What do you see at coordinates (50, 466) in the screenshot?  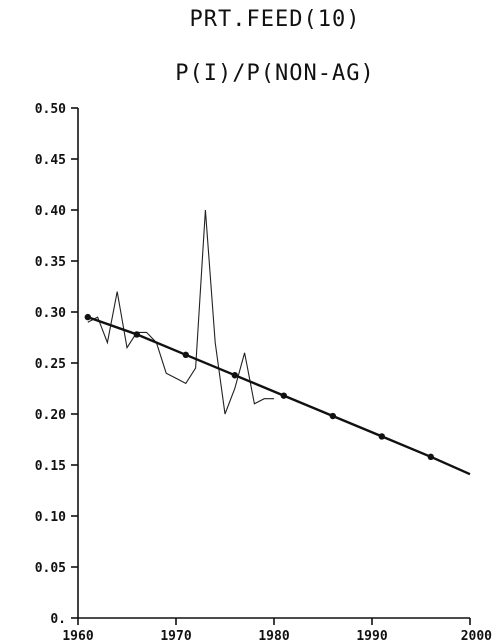 I see `y-tick-label: 0.15` at bounding box center [50, 466].